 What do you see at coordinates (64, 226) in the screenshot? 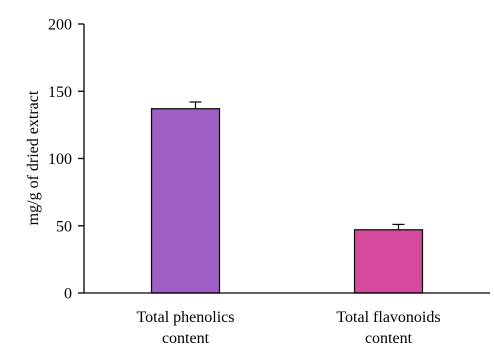
I see `y-tick-label-1: 50` at bounding box center [64, 226].